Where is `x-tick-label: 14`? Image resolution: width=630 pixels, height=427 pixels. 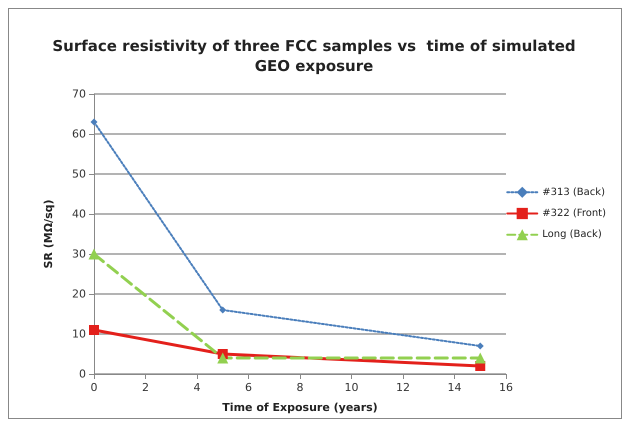
x-tick-label: 14 is located at coordinates (455, 387).